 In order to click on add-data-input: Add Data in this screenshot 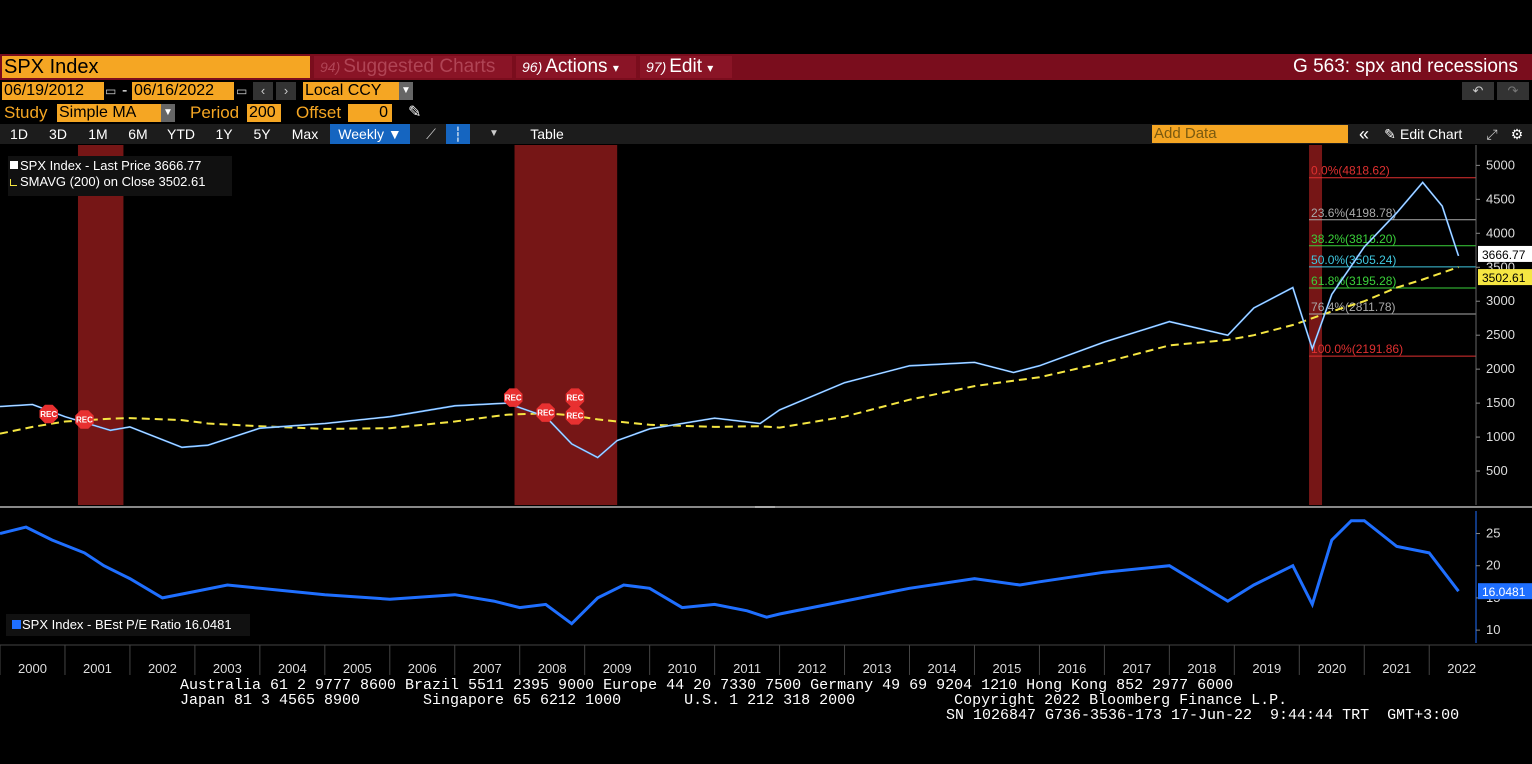, I will do `click(1250, 134)`.